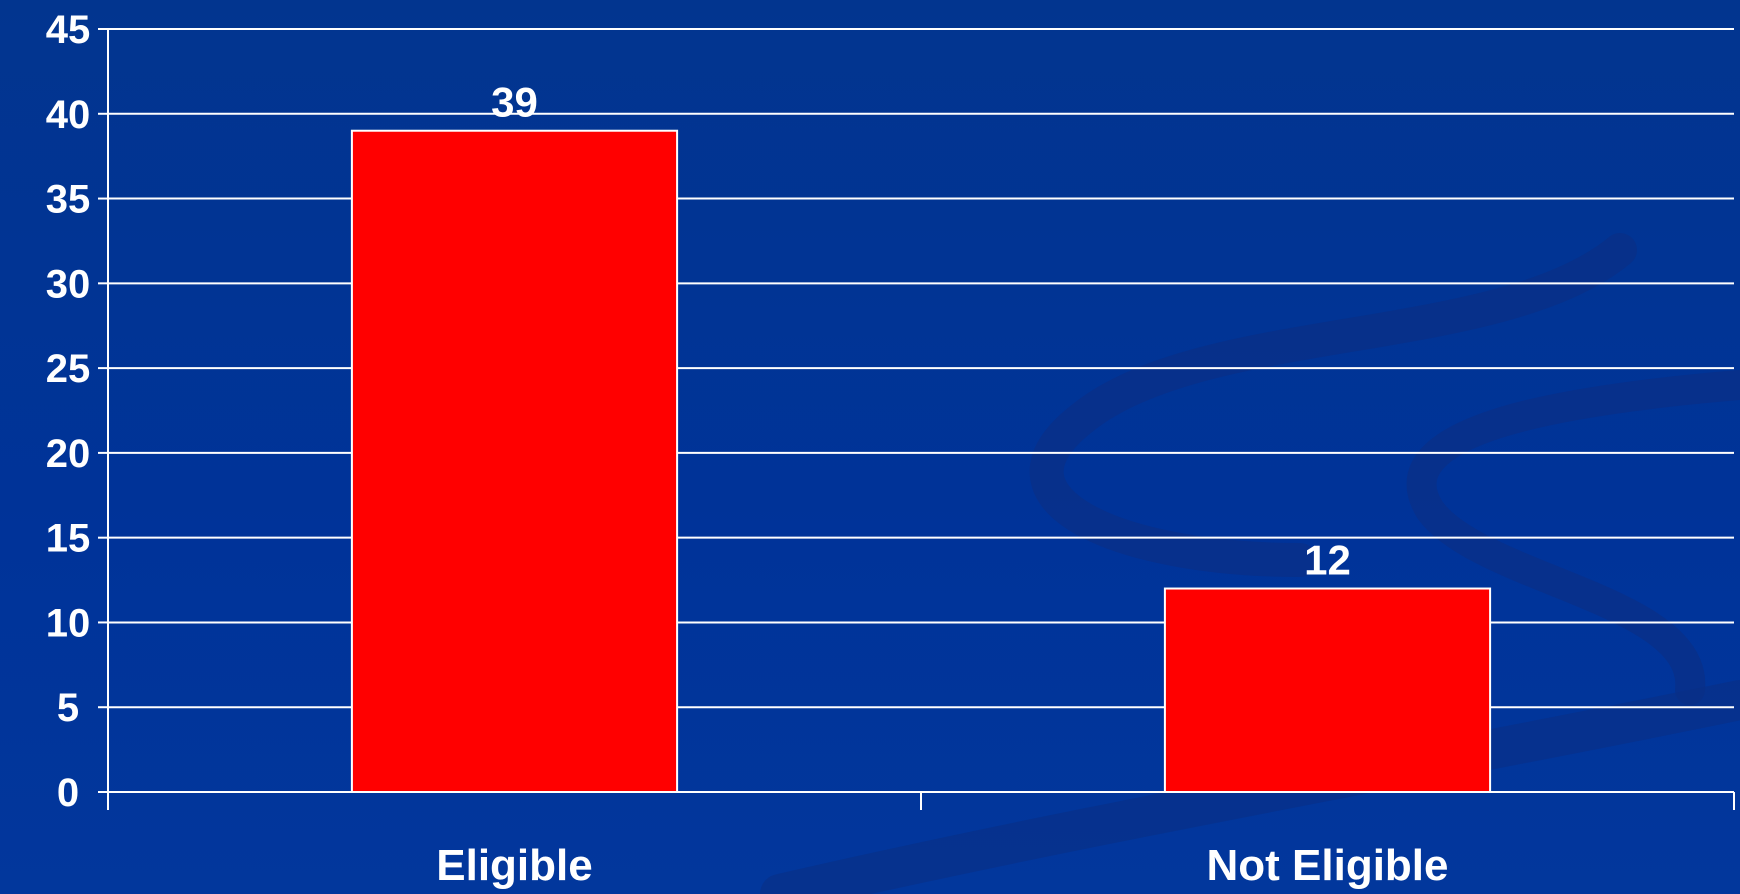  I want to click on bar-not-eligible, so click(1327, 690).